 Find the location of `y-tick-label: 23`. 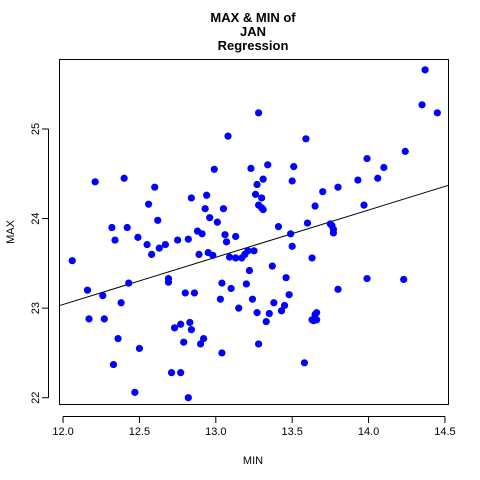

y-tick-label: 23 is located at coordinates (36, 308).